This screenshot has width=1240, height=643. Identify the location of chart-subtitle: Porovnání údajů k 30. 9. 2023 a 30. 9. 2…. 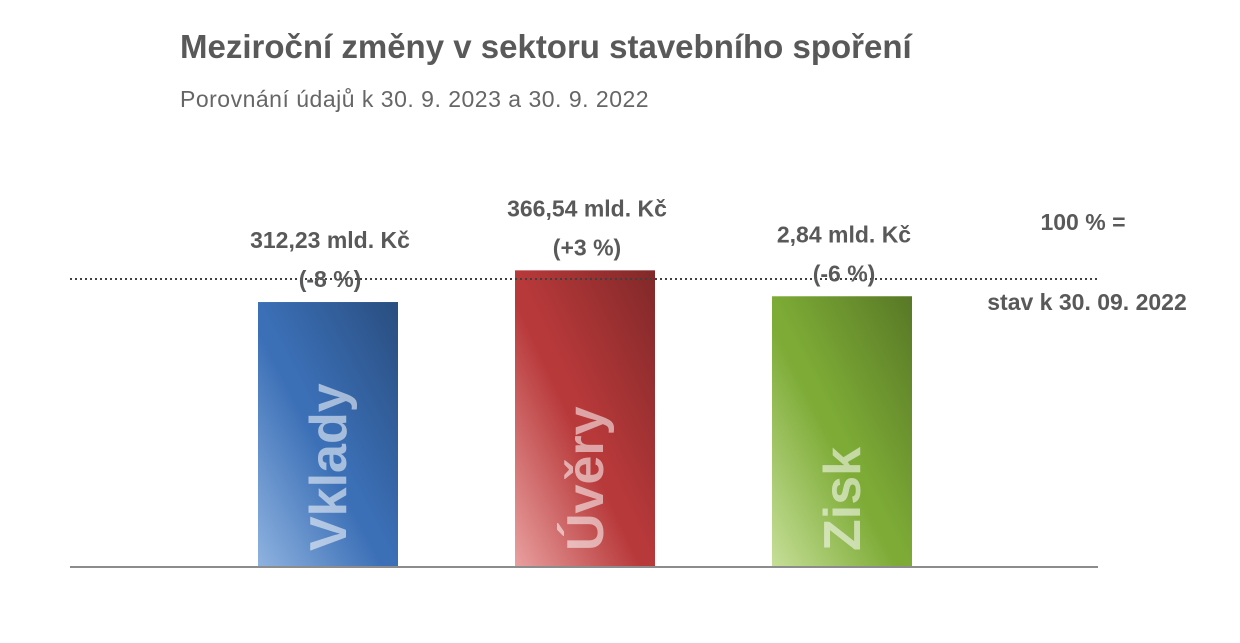
(415, 99).